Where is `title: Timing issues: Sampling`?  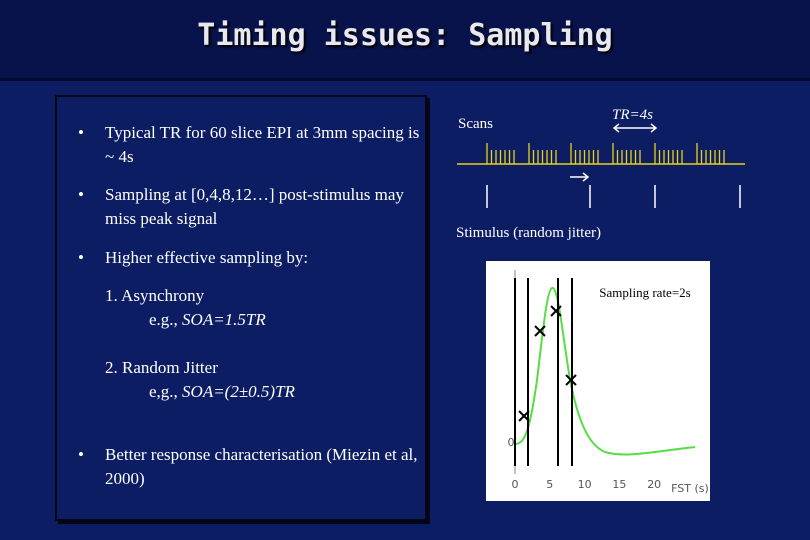
title: Timing issues: Sampling is located at coordinates (405, 35).